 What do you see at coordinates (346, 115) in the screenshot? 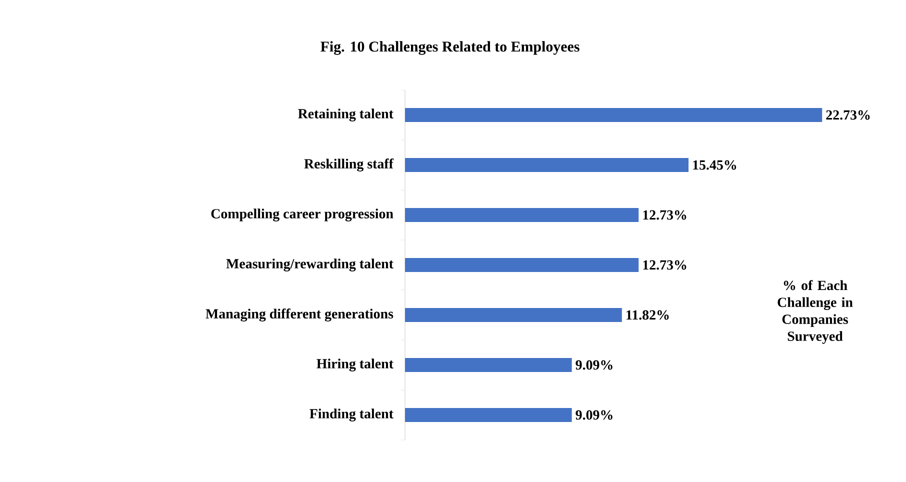
I see `y-tick-label: Retaining talent` at bounding box center [346, 115].